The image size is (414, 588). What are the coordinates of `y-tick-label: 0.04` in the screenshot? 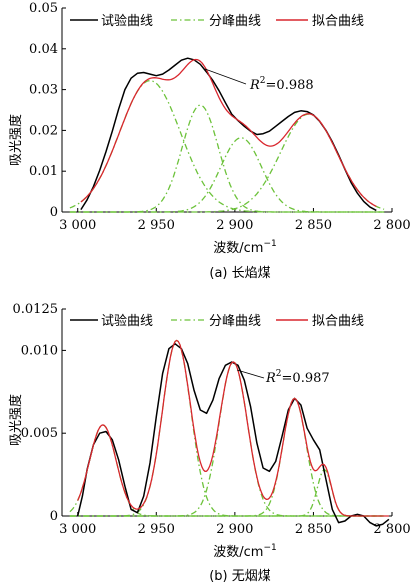 It's located at (43, 49).